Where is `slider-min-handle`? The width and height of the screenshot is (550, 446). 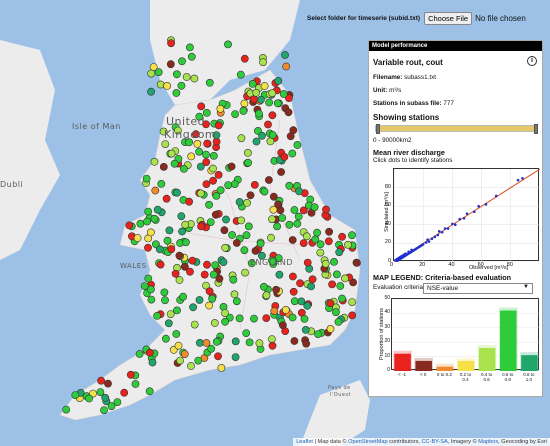 slider-min-handle is located at coordinates (378, 129).